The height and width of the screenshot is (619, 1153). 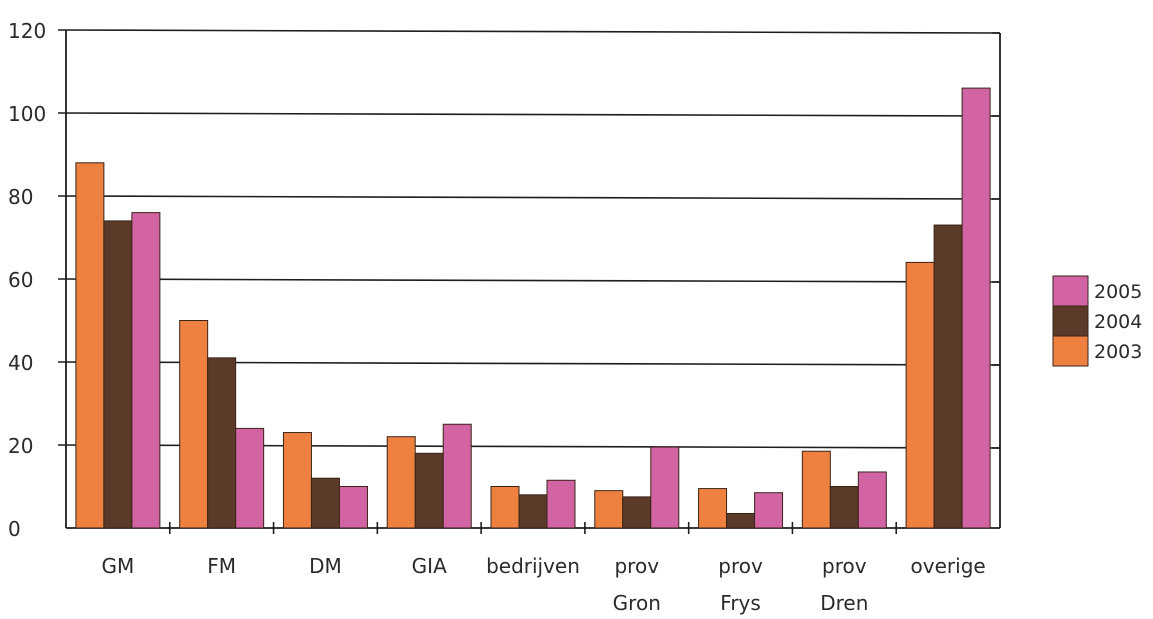 What do you see at coordinates (1118, 352) in the screenshot?
I see `legend-label: 2003` at bounding box center [1118, 352].